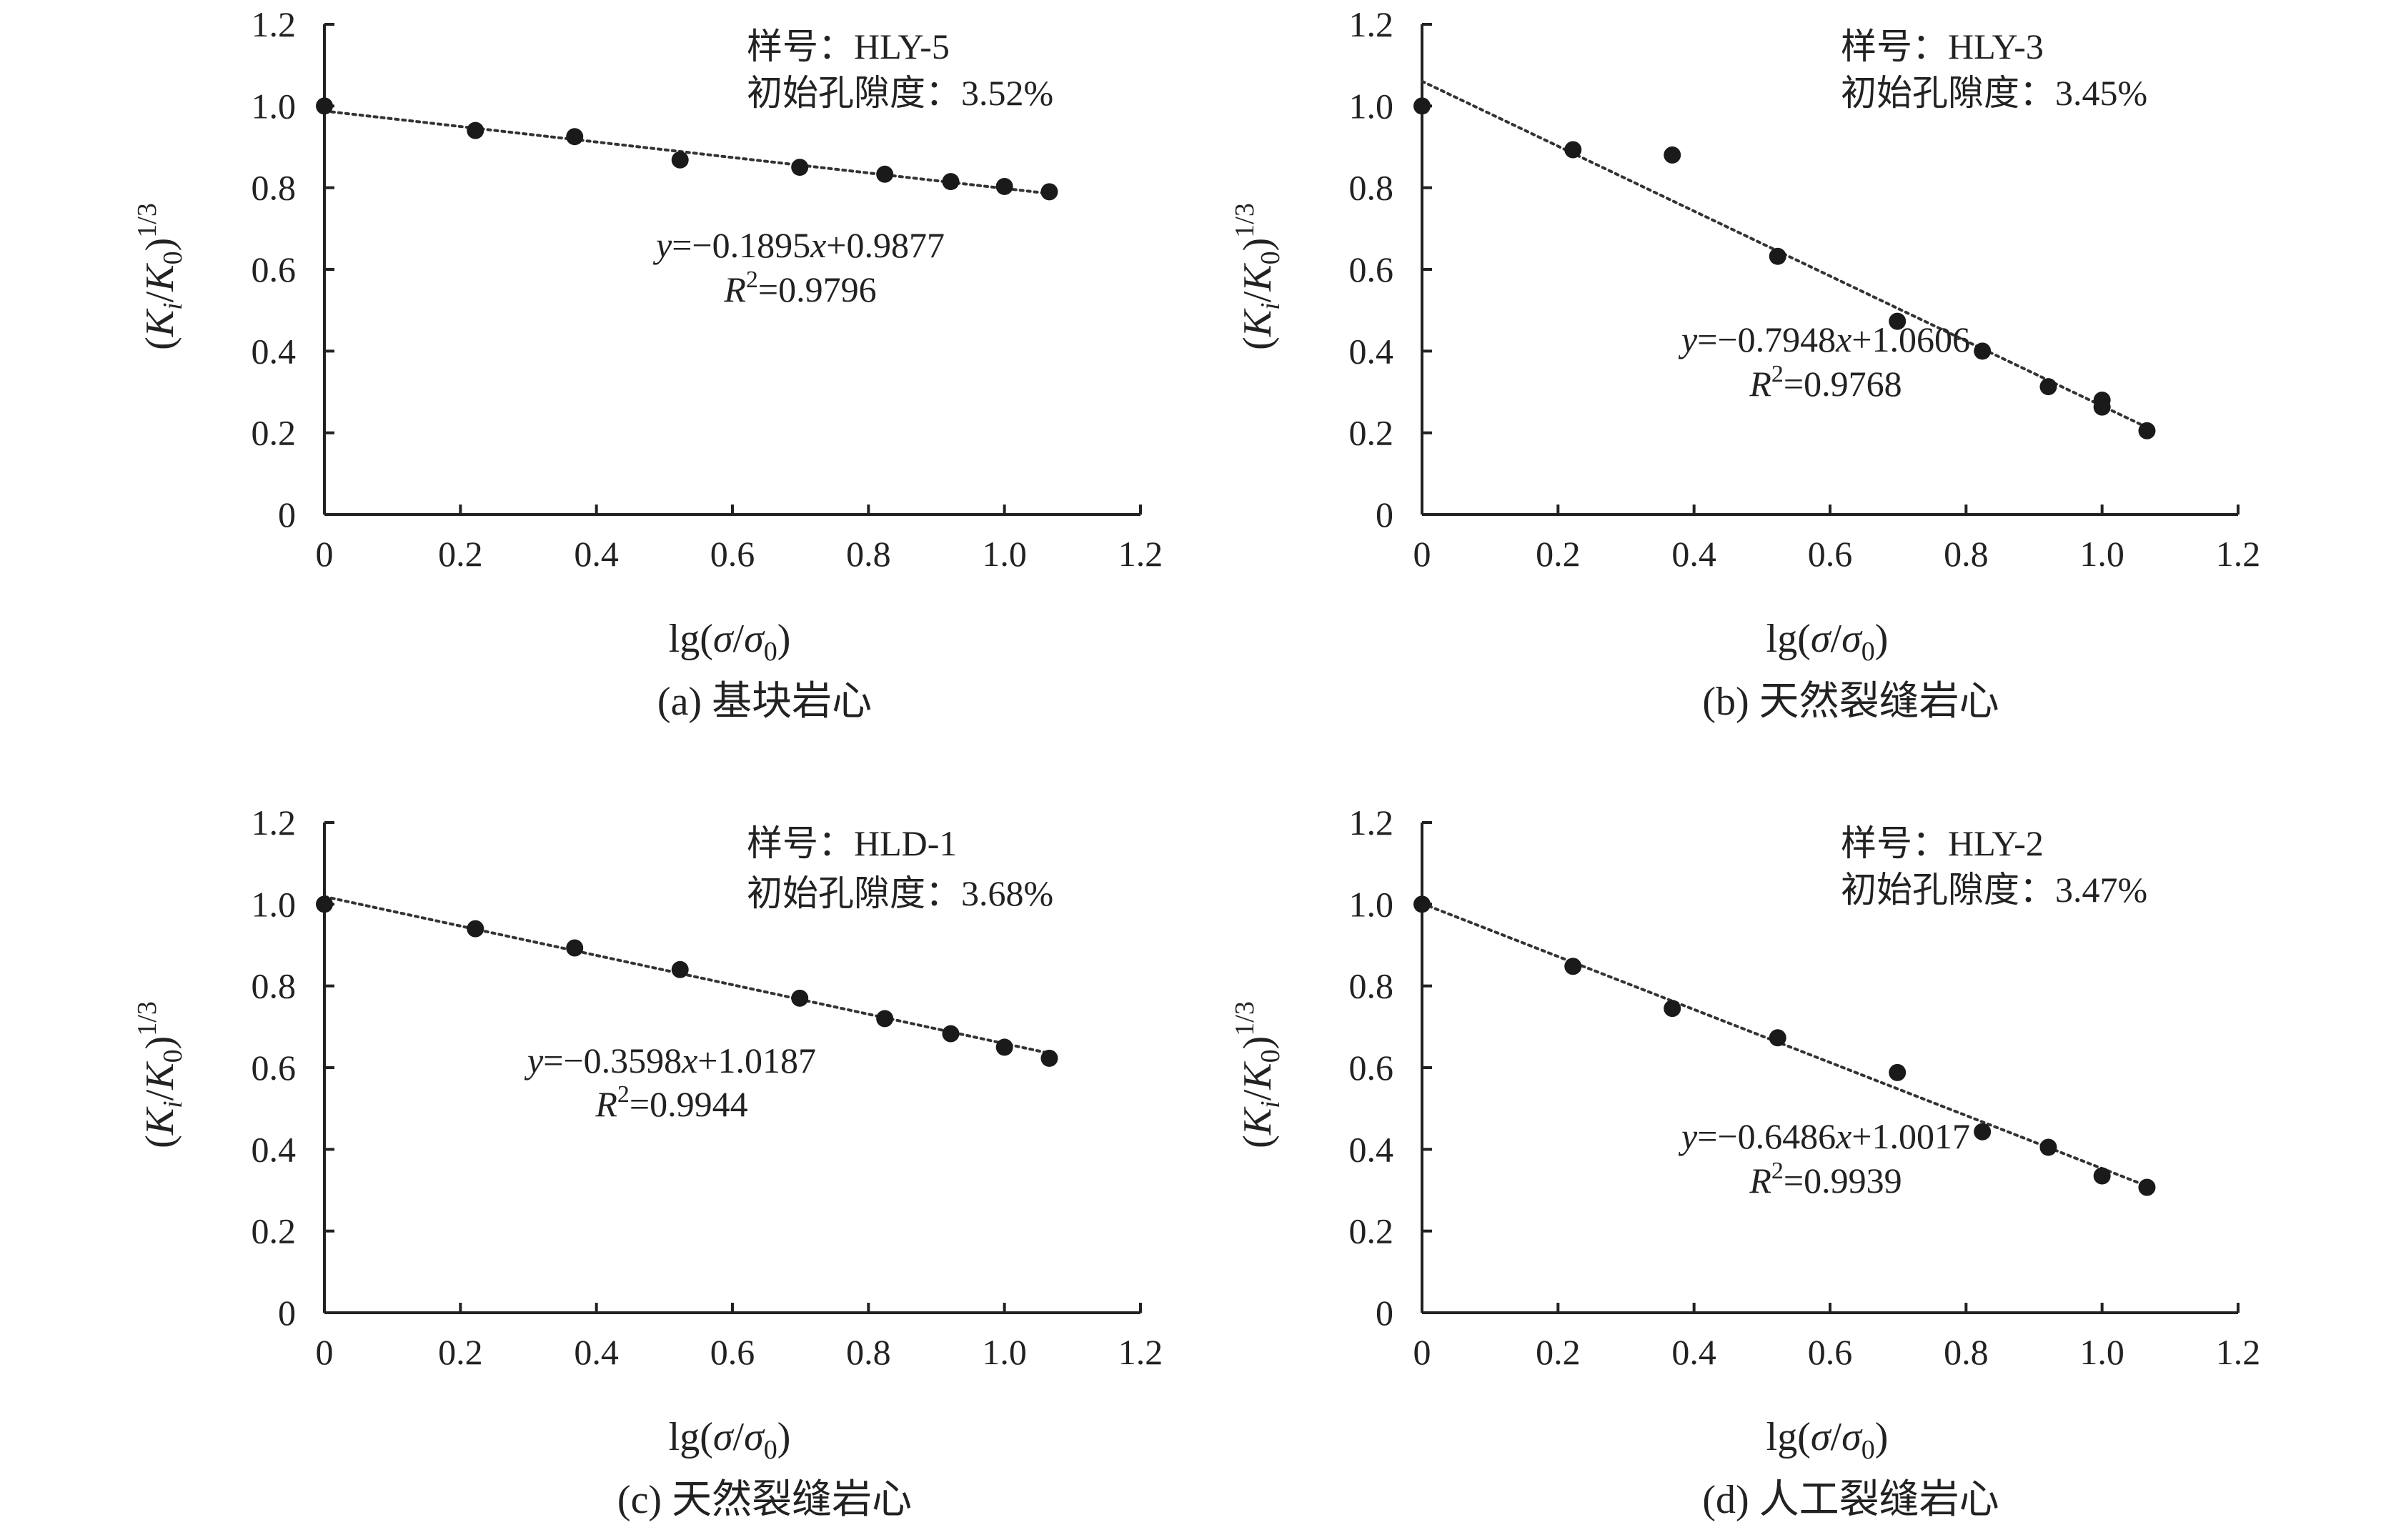 This screenshot has width=2391, height=1540. I want to click on porosity-label: 初始孔隙度：3.68%, so click(900, 893).